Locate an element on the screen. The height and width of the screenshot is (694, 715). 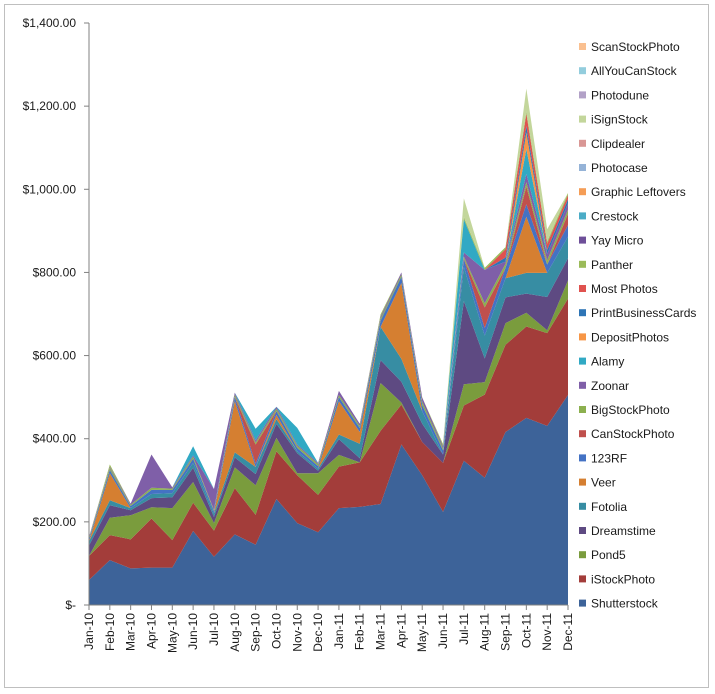
legend-label: Zoonar is located at coordinates (610, 386).